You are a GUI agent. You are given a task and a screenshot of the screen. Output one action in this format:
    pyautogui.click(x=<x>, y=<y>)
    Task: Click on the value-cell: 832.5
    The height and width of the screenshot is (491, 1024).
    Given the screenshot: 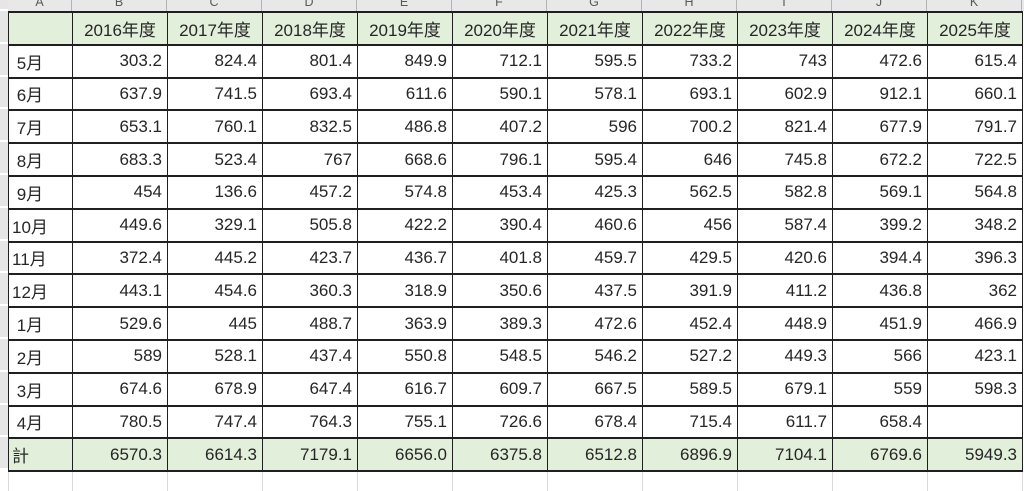 What is the action you would take?
    pyautogui.click(x=310, y=127)
    